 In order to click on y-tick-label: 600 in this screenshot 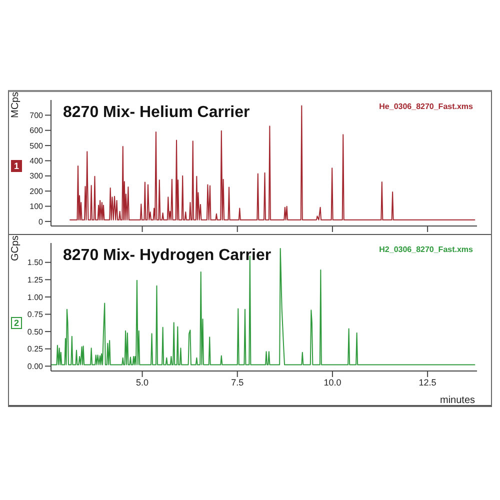, I will do `click(37, 131)`.